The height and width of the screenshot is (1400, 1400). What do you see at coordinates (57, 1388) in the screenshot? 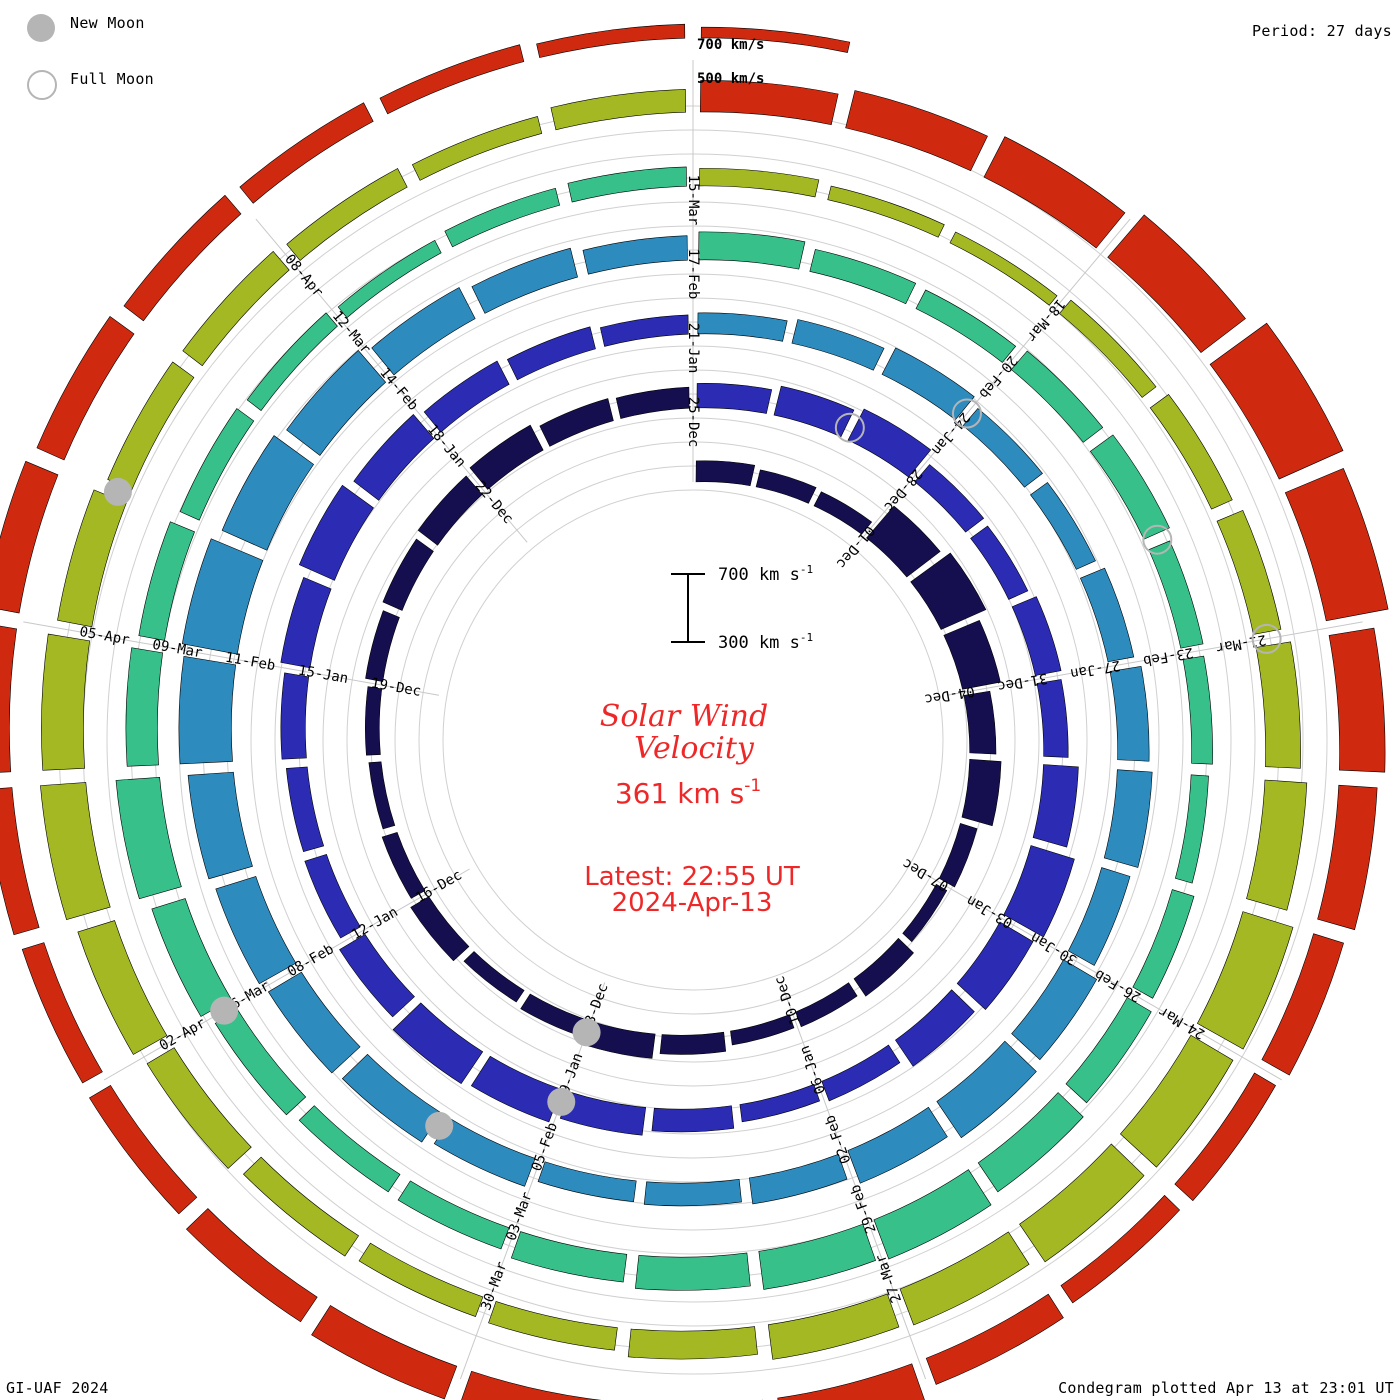
I see `credit-label: GI-UAF 2024` at bounding box center [57, 1388].